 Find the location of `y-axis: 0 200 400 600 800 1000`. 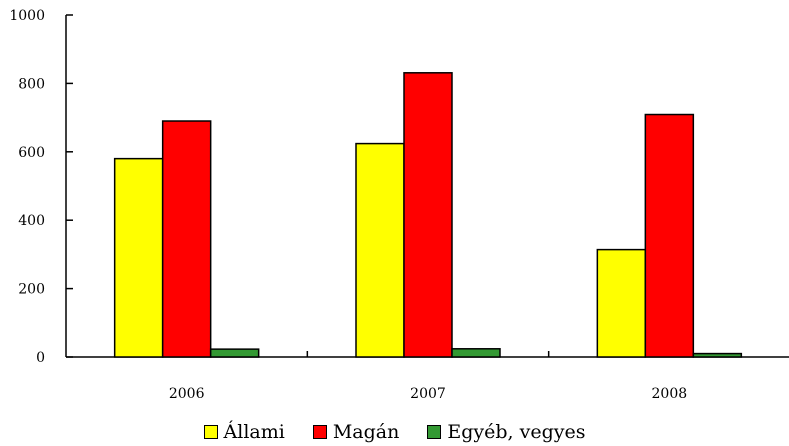

y-axis: 0 200 400 600 800 1000 is located at coordinates (41, 187).